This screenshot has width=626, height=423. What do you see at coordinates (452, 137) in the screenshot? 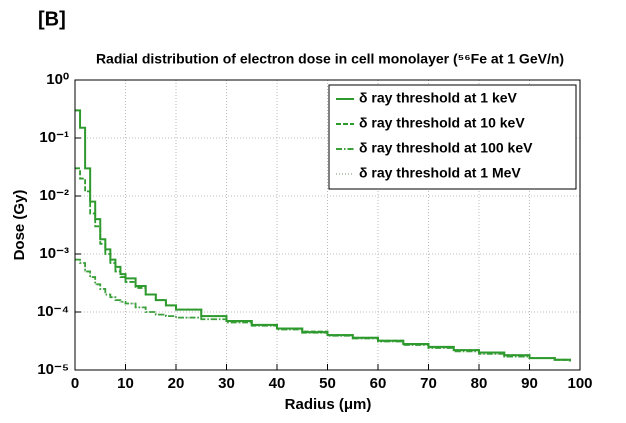
I see `legend-box` at bounding box center [452, 137].